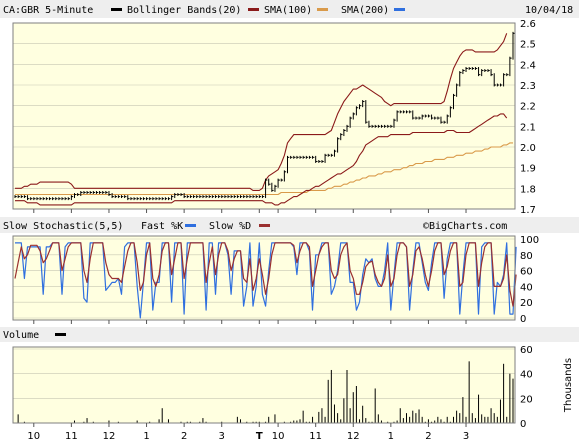 The width and height of the screenshot is (579, 444). I want to click on price-y-tick-label: 1.7, so click(528, 210).